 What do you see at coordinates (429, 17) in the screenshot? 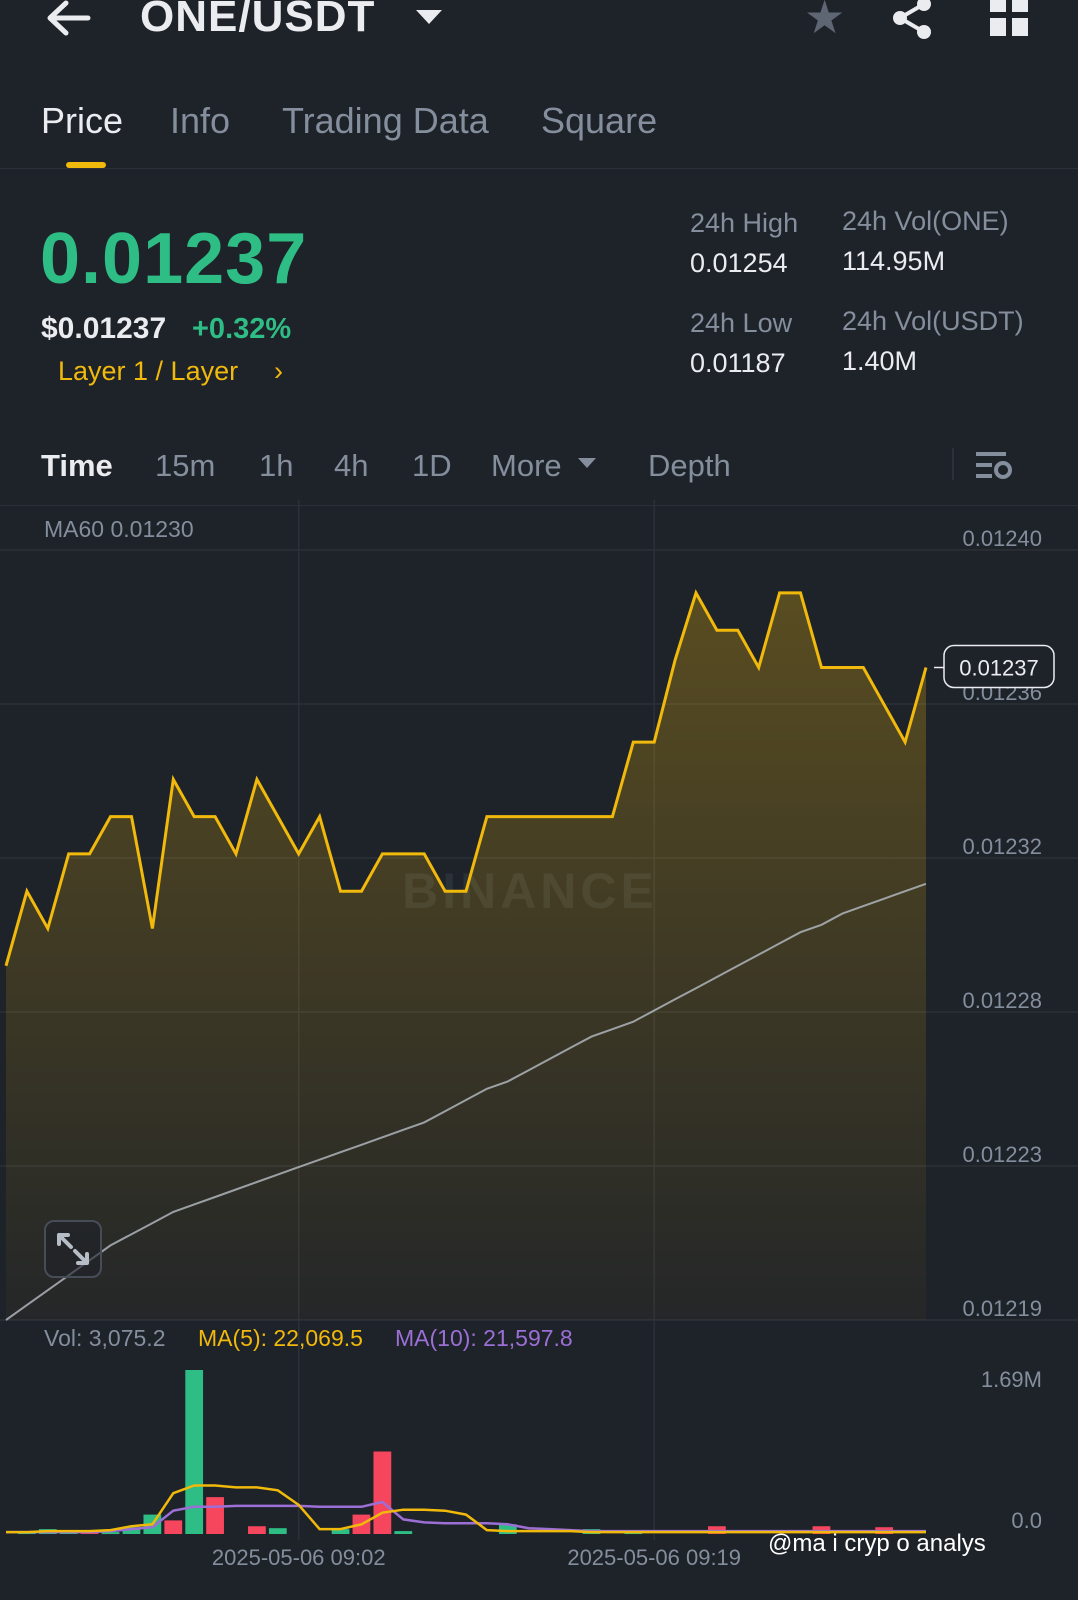
I see `dropdown-caret-icon` at bounding box center [429, 17].